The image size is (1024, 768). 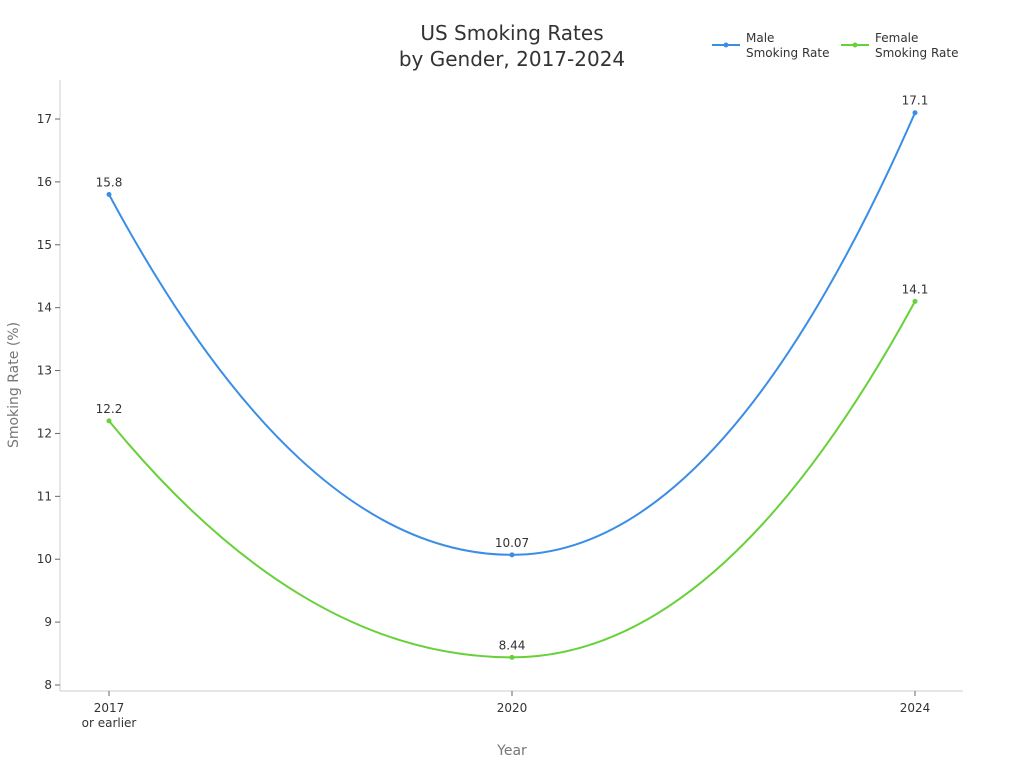 What do you see at coordinates (512, 59) in the screenshot?
I see `chart-title-line: by Gender, 2017-2024` at bounding box center [512, 59].